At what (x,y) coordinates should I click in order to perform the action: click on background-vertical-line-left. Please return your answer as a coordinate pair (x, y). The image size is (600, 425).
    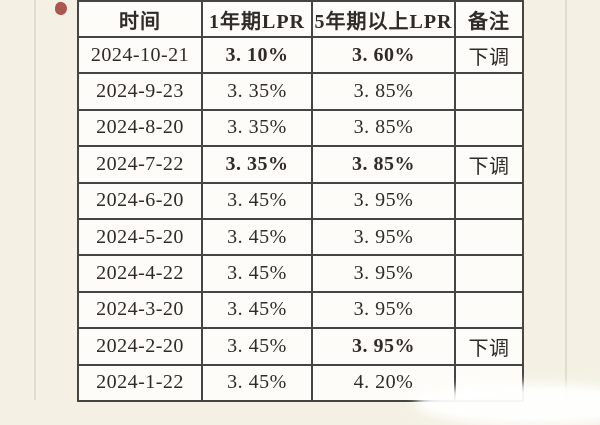
    Looking at the image, I should click on (35, 200).